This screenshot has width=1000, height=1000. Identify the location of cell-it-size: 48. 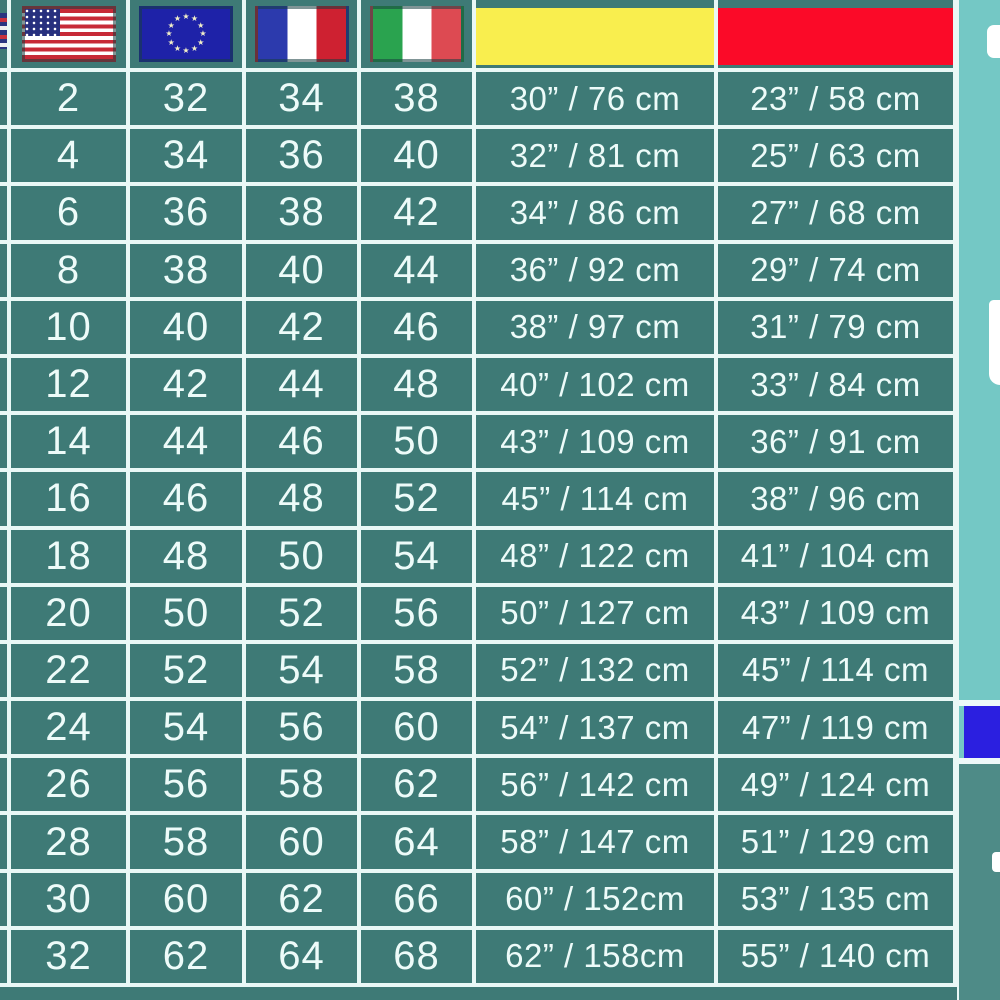
(416, 384).